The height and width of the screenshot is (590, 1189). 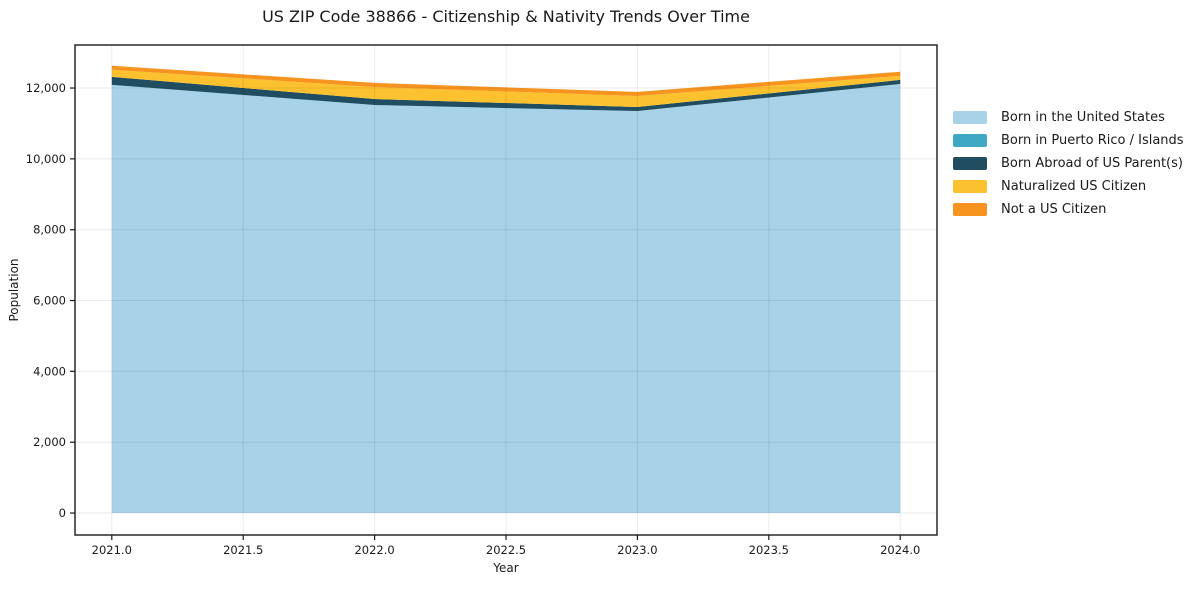 I want to click on y-tick-label: 0, so click(x=62, y=513).